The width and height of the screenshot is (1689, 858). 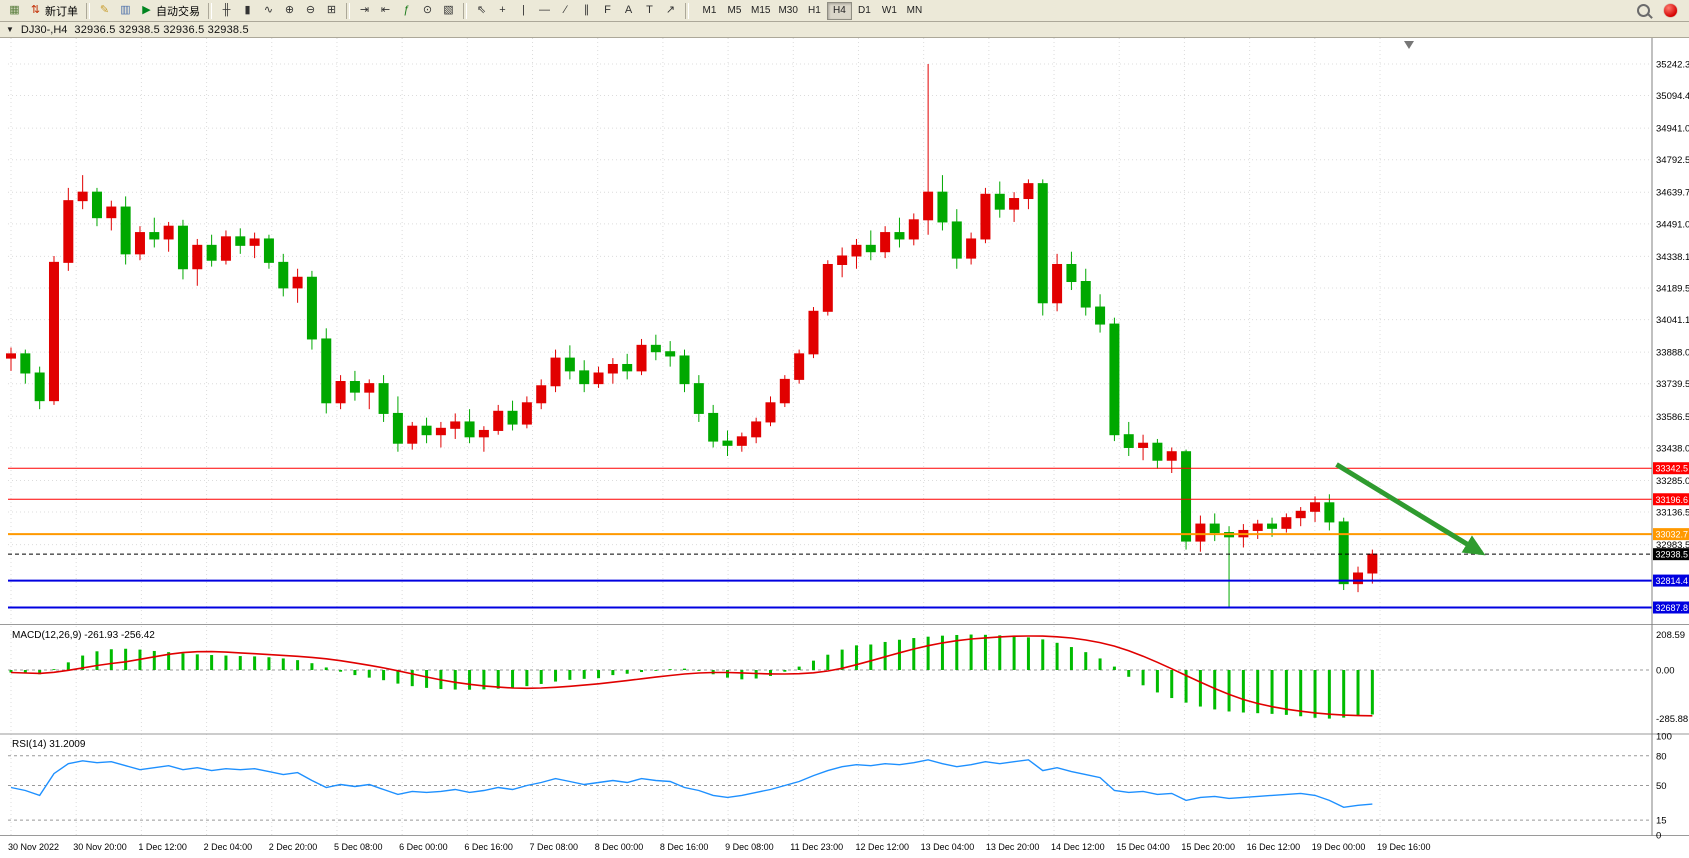 What do you see at coordinates (35, 10) in the screenshot?
I see `new-order-icon: ⇅` at bounding box center [35, 10].